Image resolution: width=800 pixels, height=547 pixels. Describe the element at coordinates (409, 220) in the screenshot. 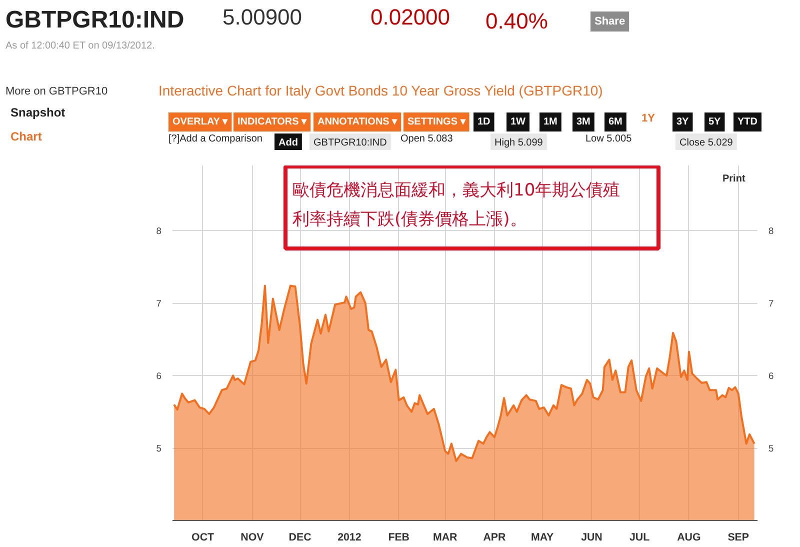

I see `annotation: 利率持續下跌(債券價格上漲)。` at that location.